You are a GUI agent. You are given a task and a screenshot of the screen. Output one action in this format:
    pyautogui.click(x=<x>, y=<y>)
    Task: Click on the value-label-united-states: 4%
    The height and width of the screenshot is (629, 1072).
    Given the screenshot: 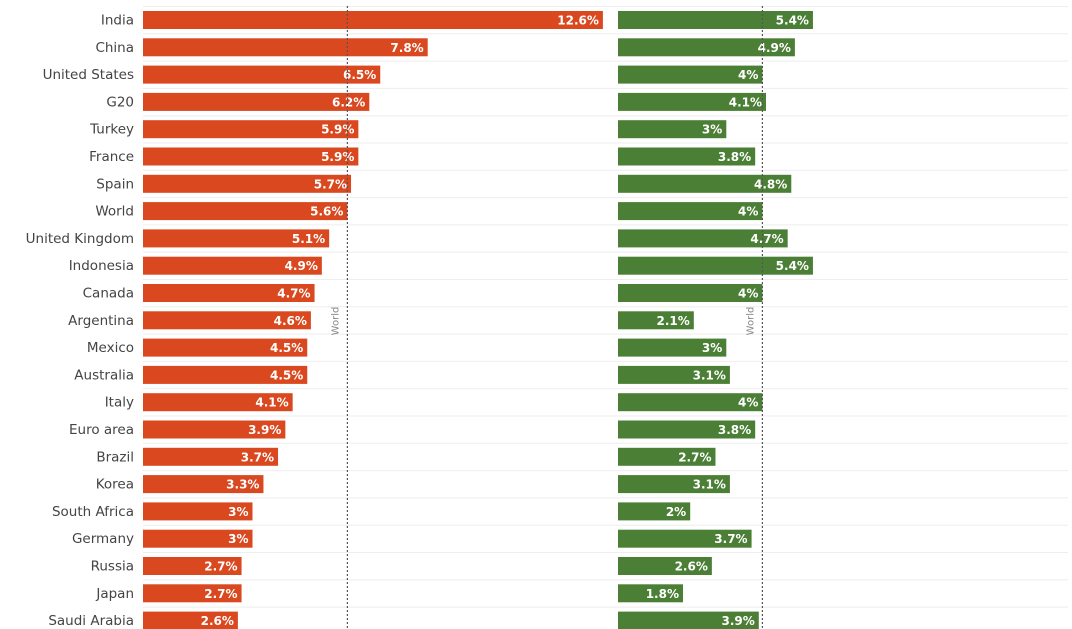 What is the action you would take?
    pyautogui.click(x=748, y=75)
    